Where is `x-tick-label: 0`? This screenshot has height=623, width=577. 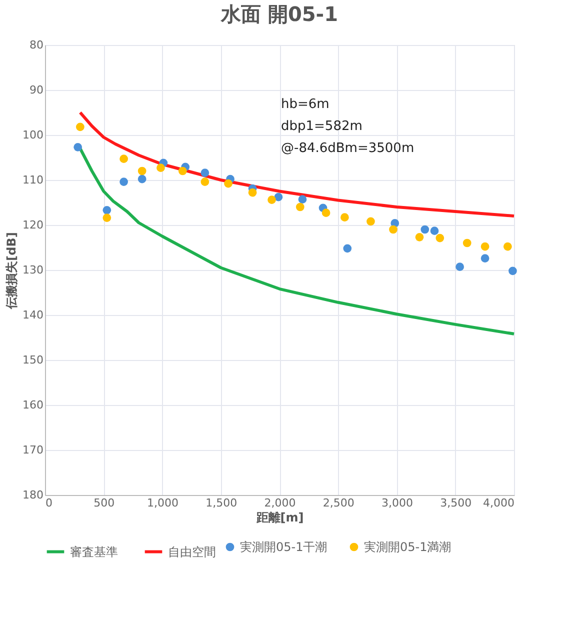
x-tick-label: 0 is located at coordinates (49, 503).